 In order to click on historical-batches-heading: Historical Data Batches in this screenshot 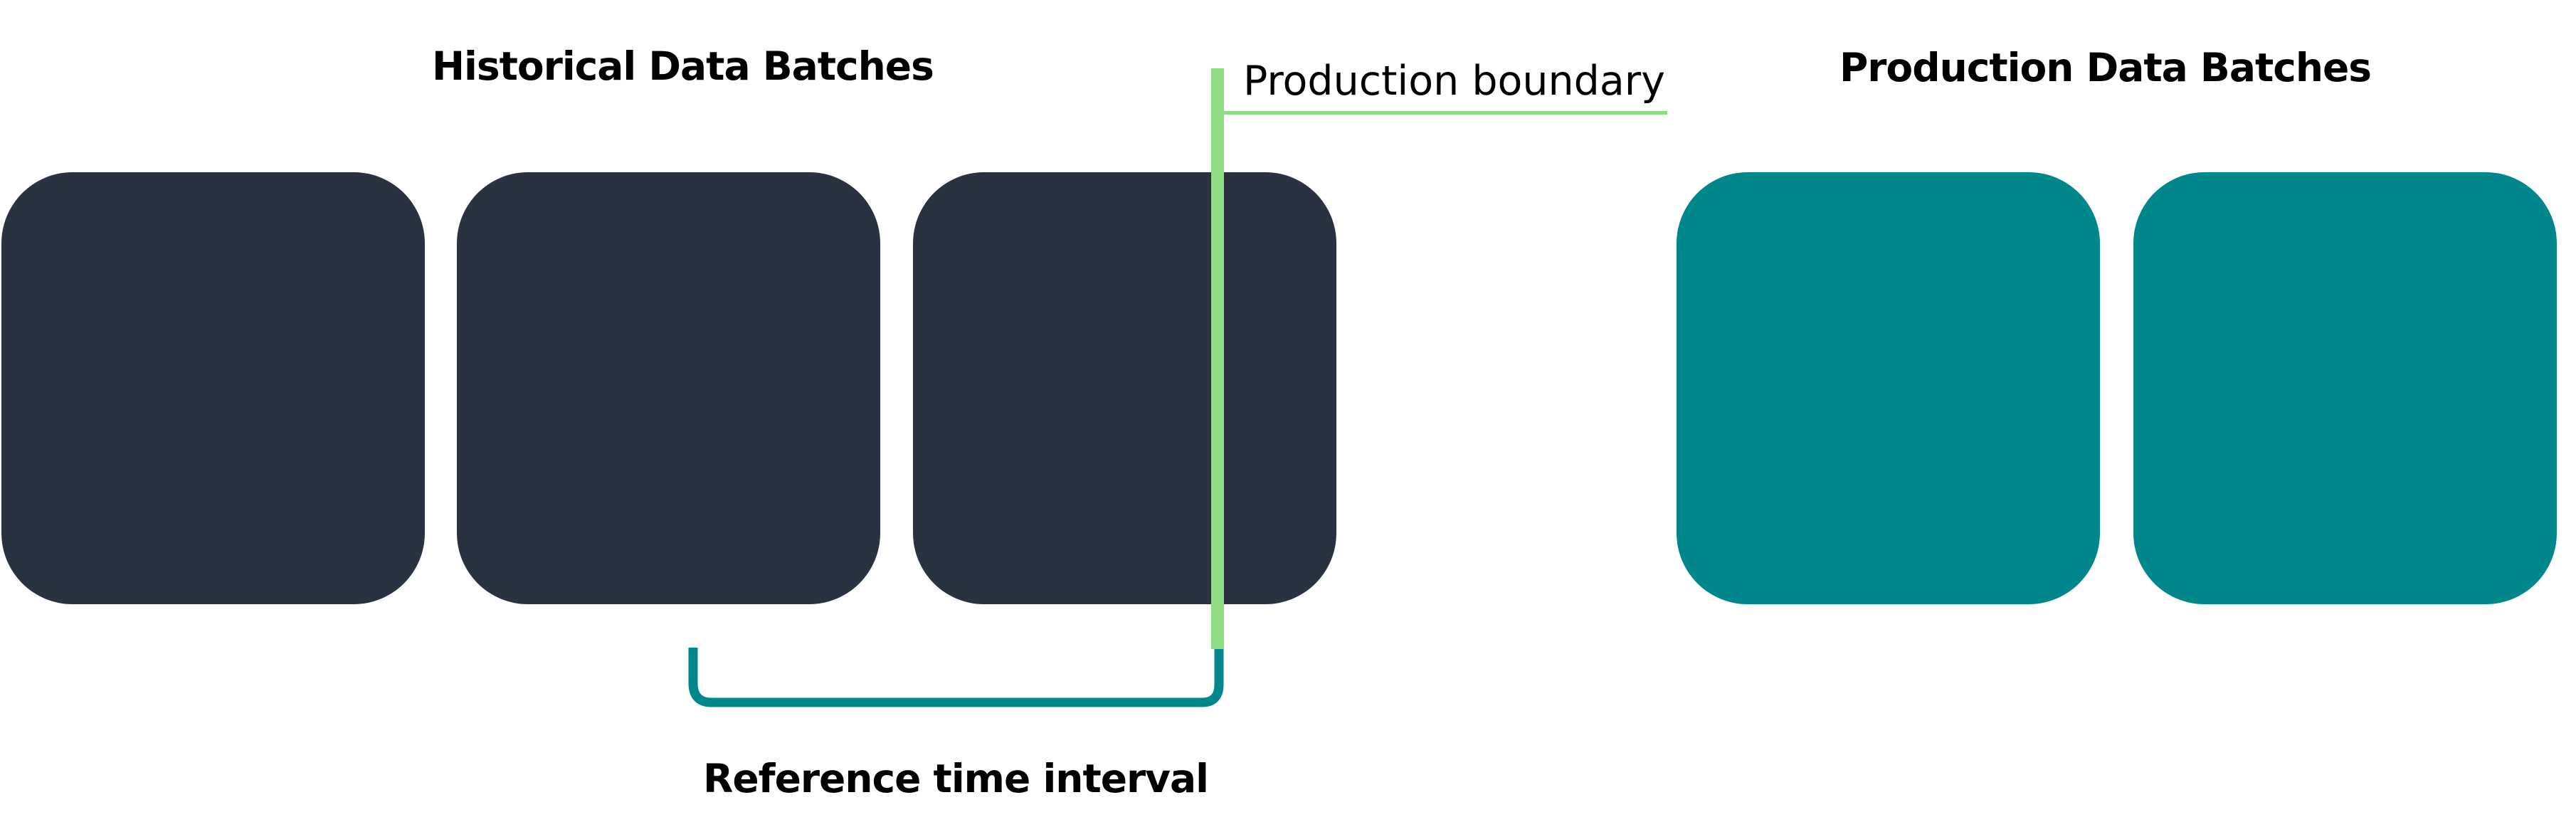, I will do `click(683, 66)`.